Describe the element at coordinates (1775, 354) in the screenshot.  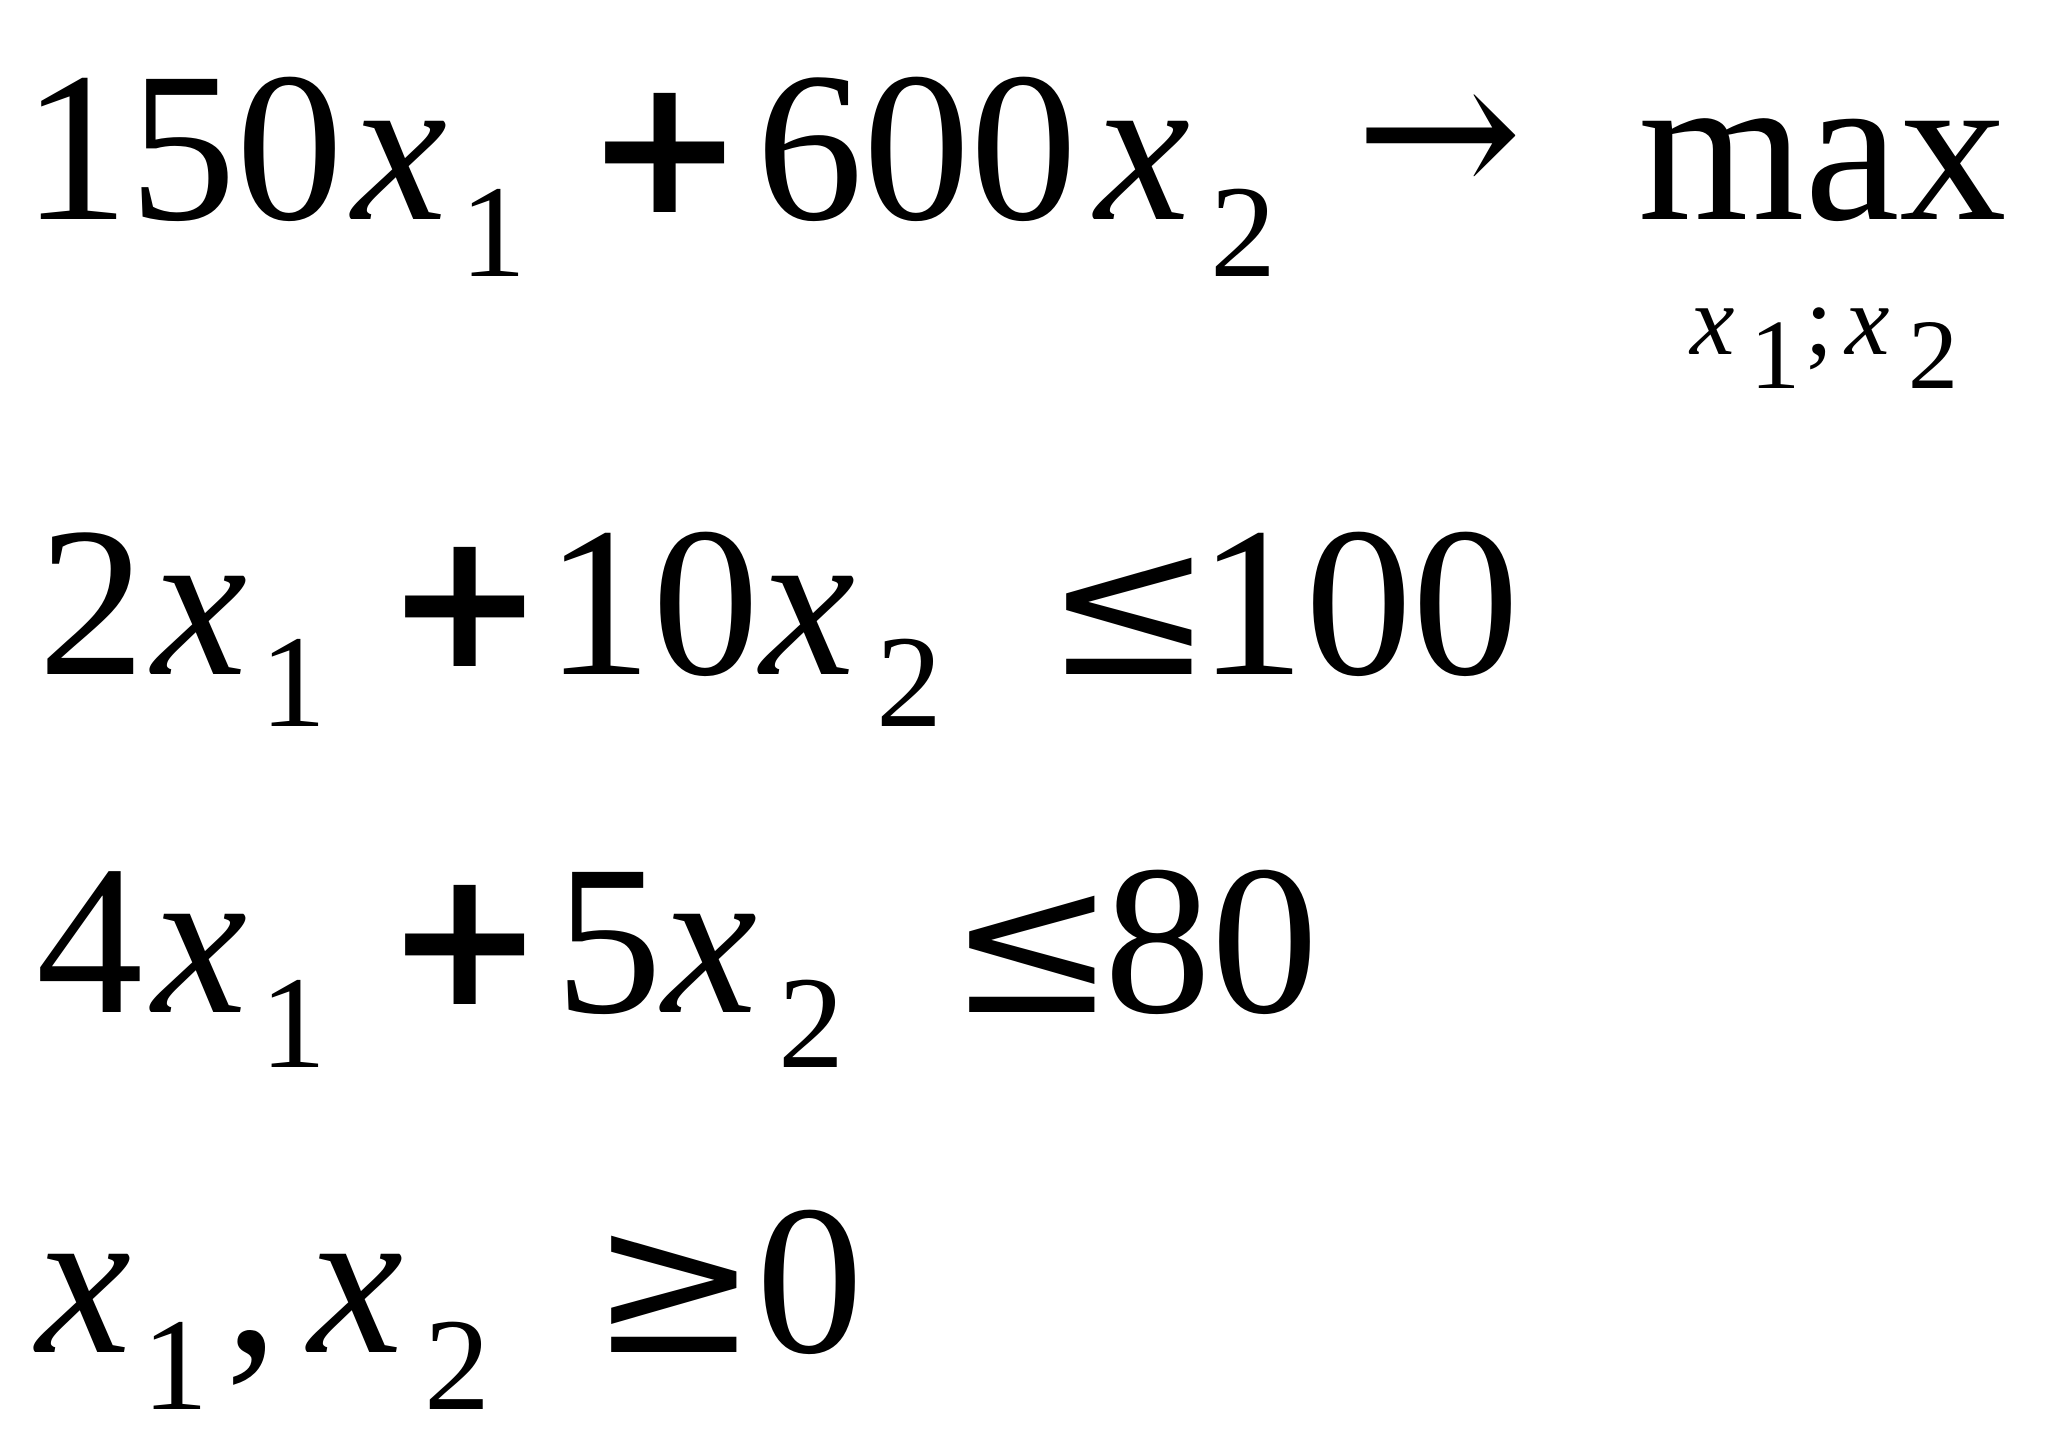
I see `under-sub-1: 1` at that location.